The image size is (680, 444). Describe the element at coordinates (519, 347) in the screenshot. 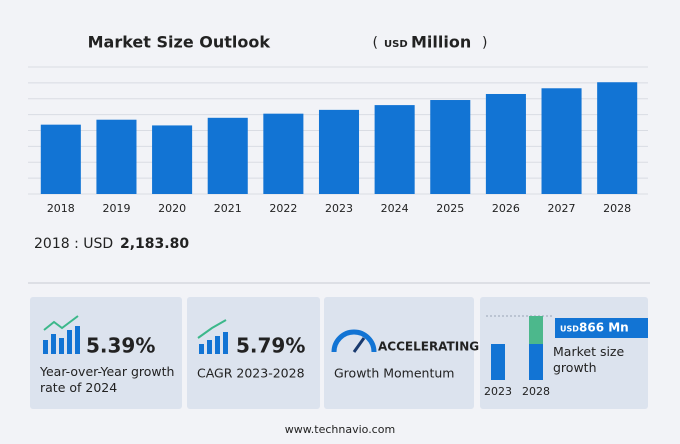

I see `mini-chart` at that location.